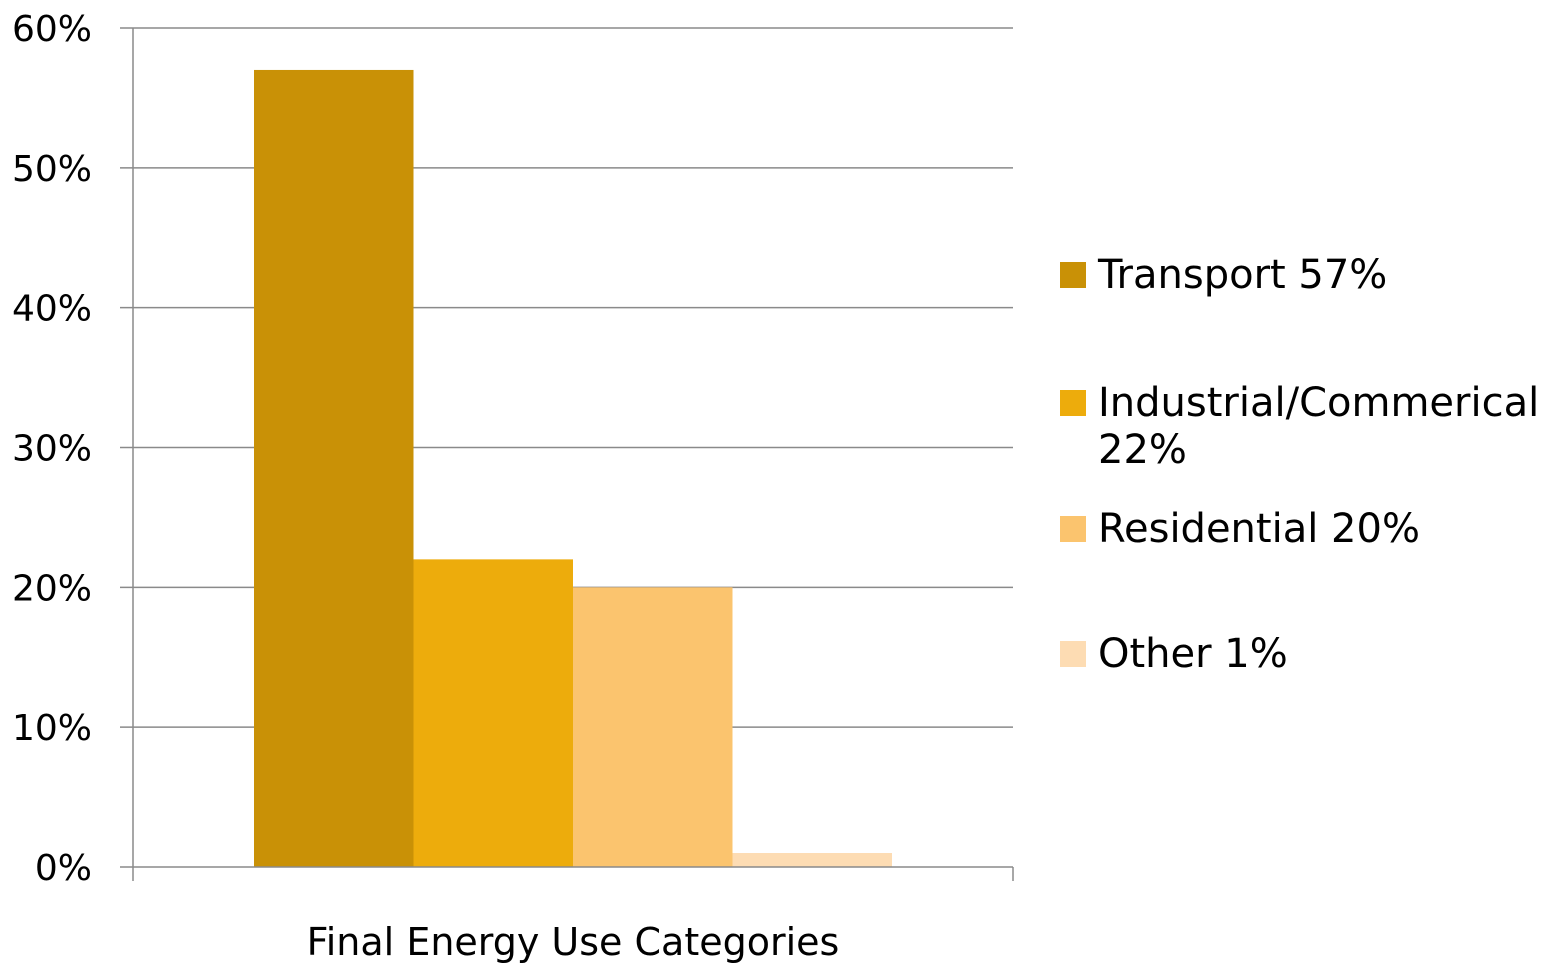  What do you see at coordinates (1318, 426) in the screenshot?
I see `legend-label: Industrial/Commerical 22%` at bounding box center [1318, 426].